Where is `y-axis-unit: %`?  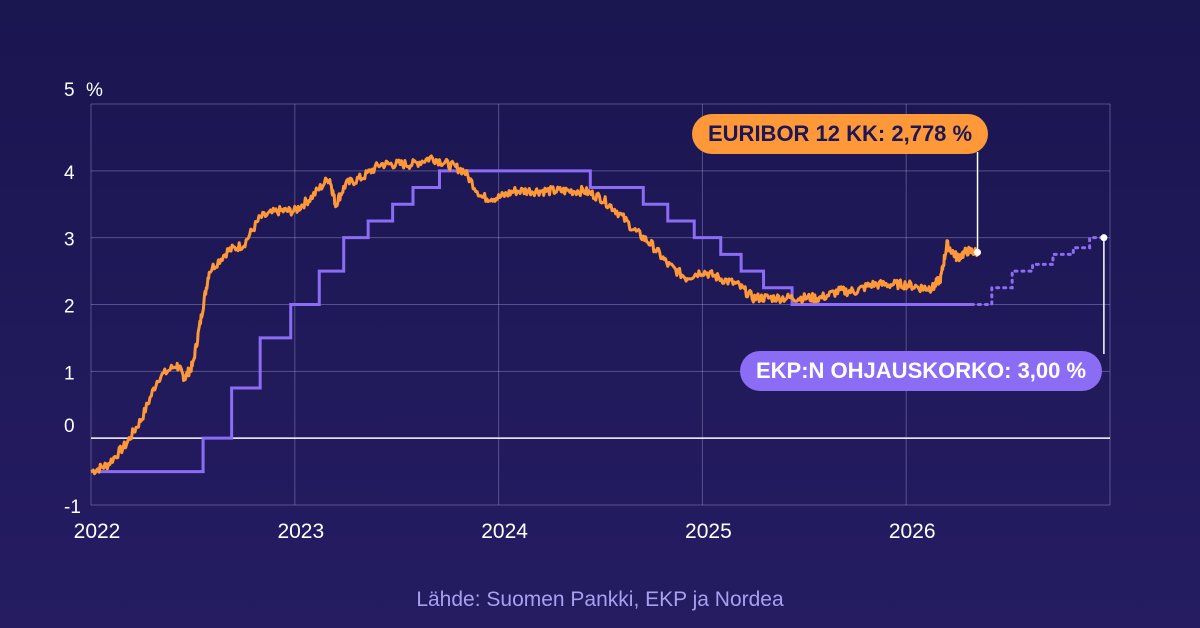
y-axis-unit: % is located at coordinates (94, 90).